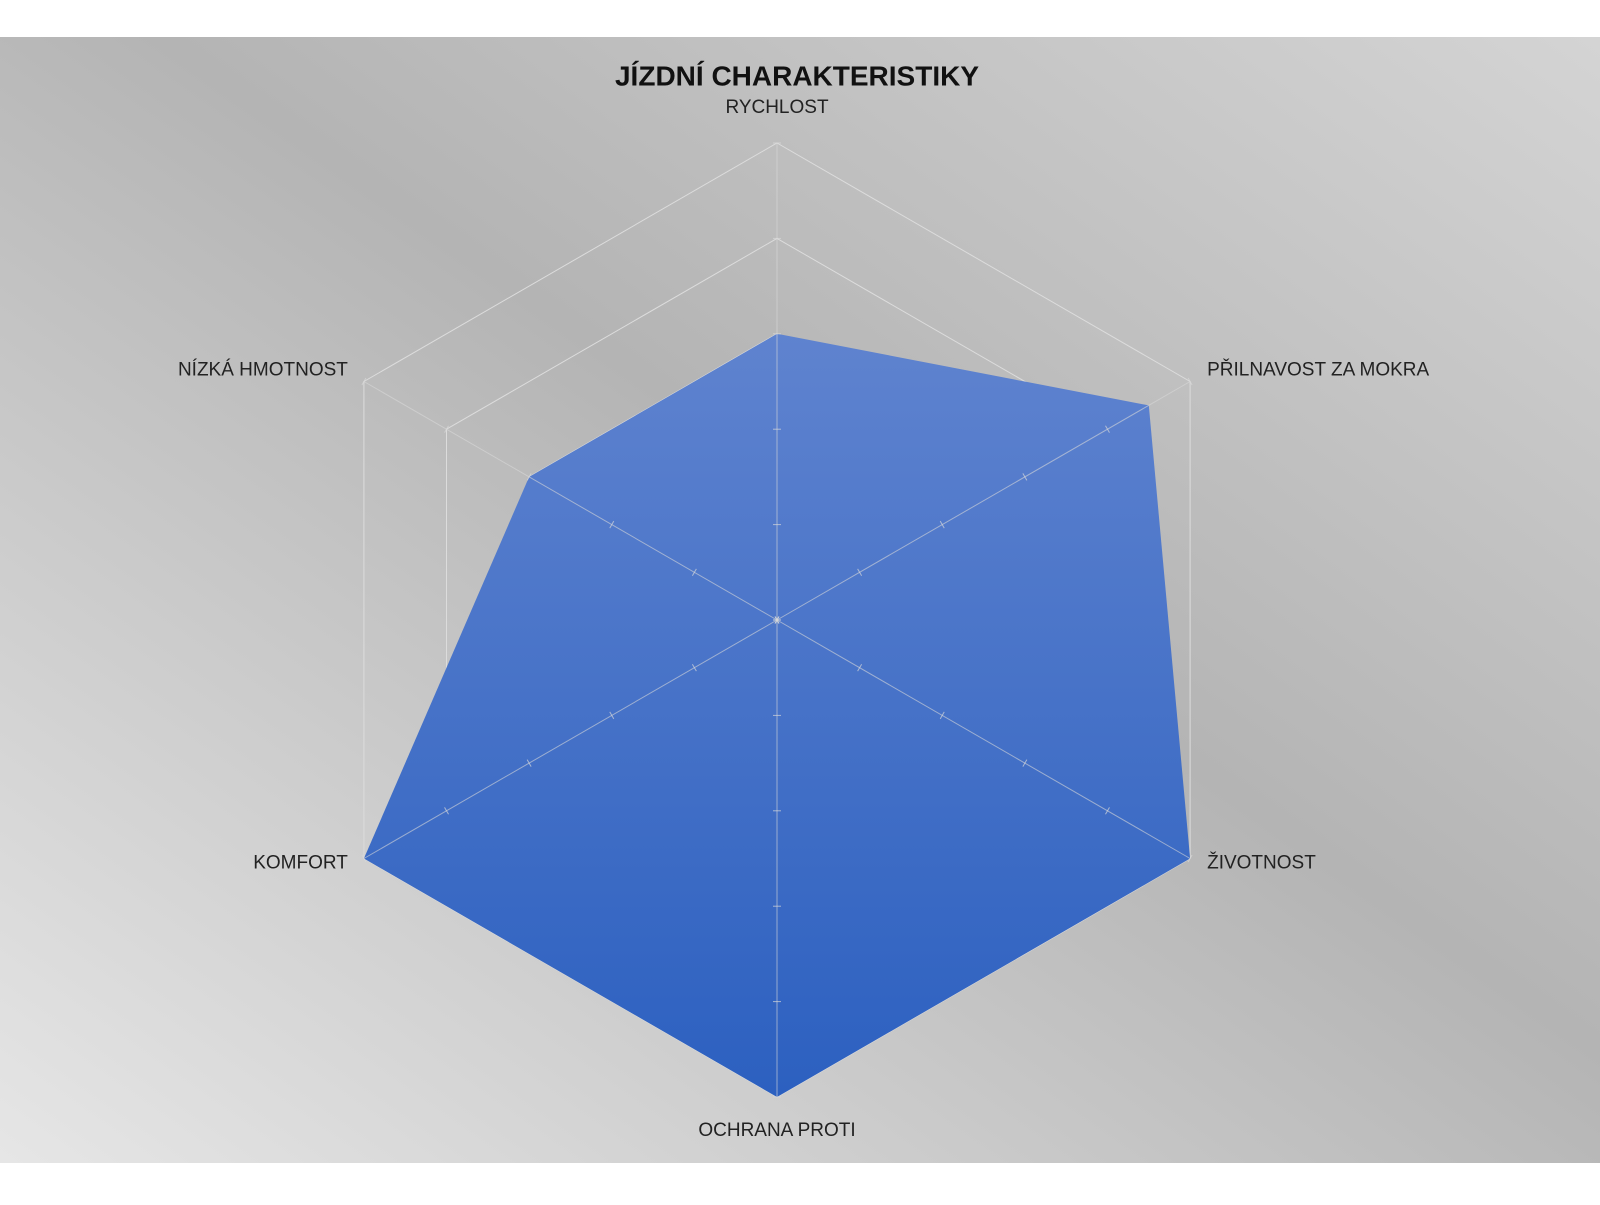  Describe the element at coordinates (1261, 863) in the screenshot. I see `category-label: ŽIVOTNOST` at that location.